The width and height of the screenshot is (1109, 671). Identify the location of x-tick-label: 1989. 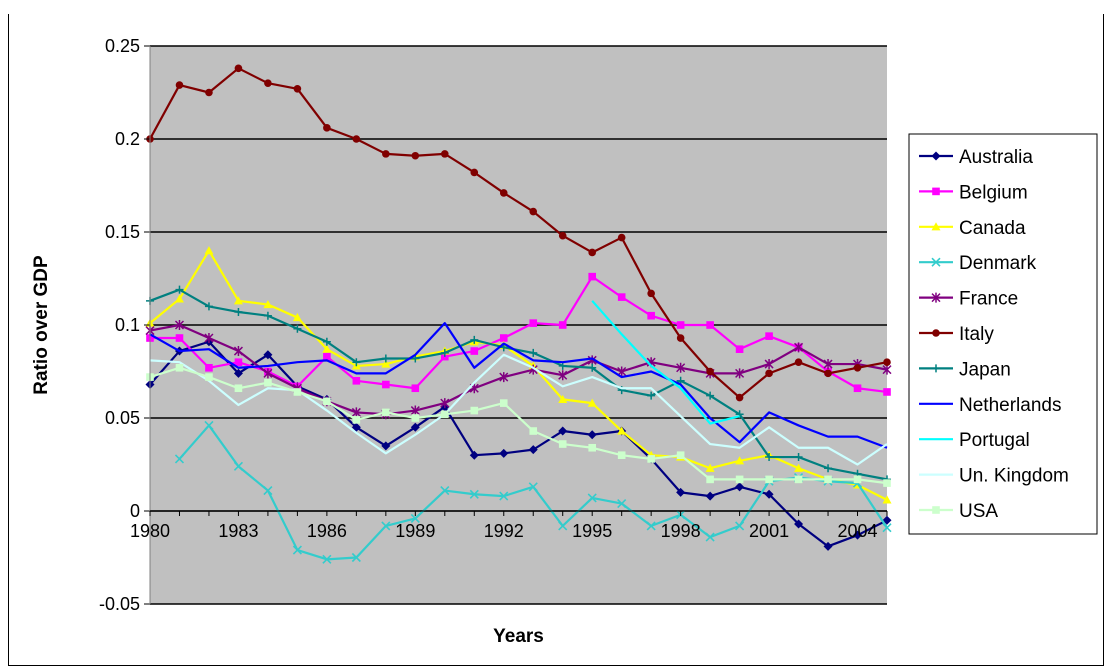
(415, 531).